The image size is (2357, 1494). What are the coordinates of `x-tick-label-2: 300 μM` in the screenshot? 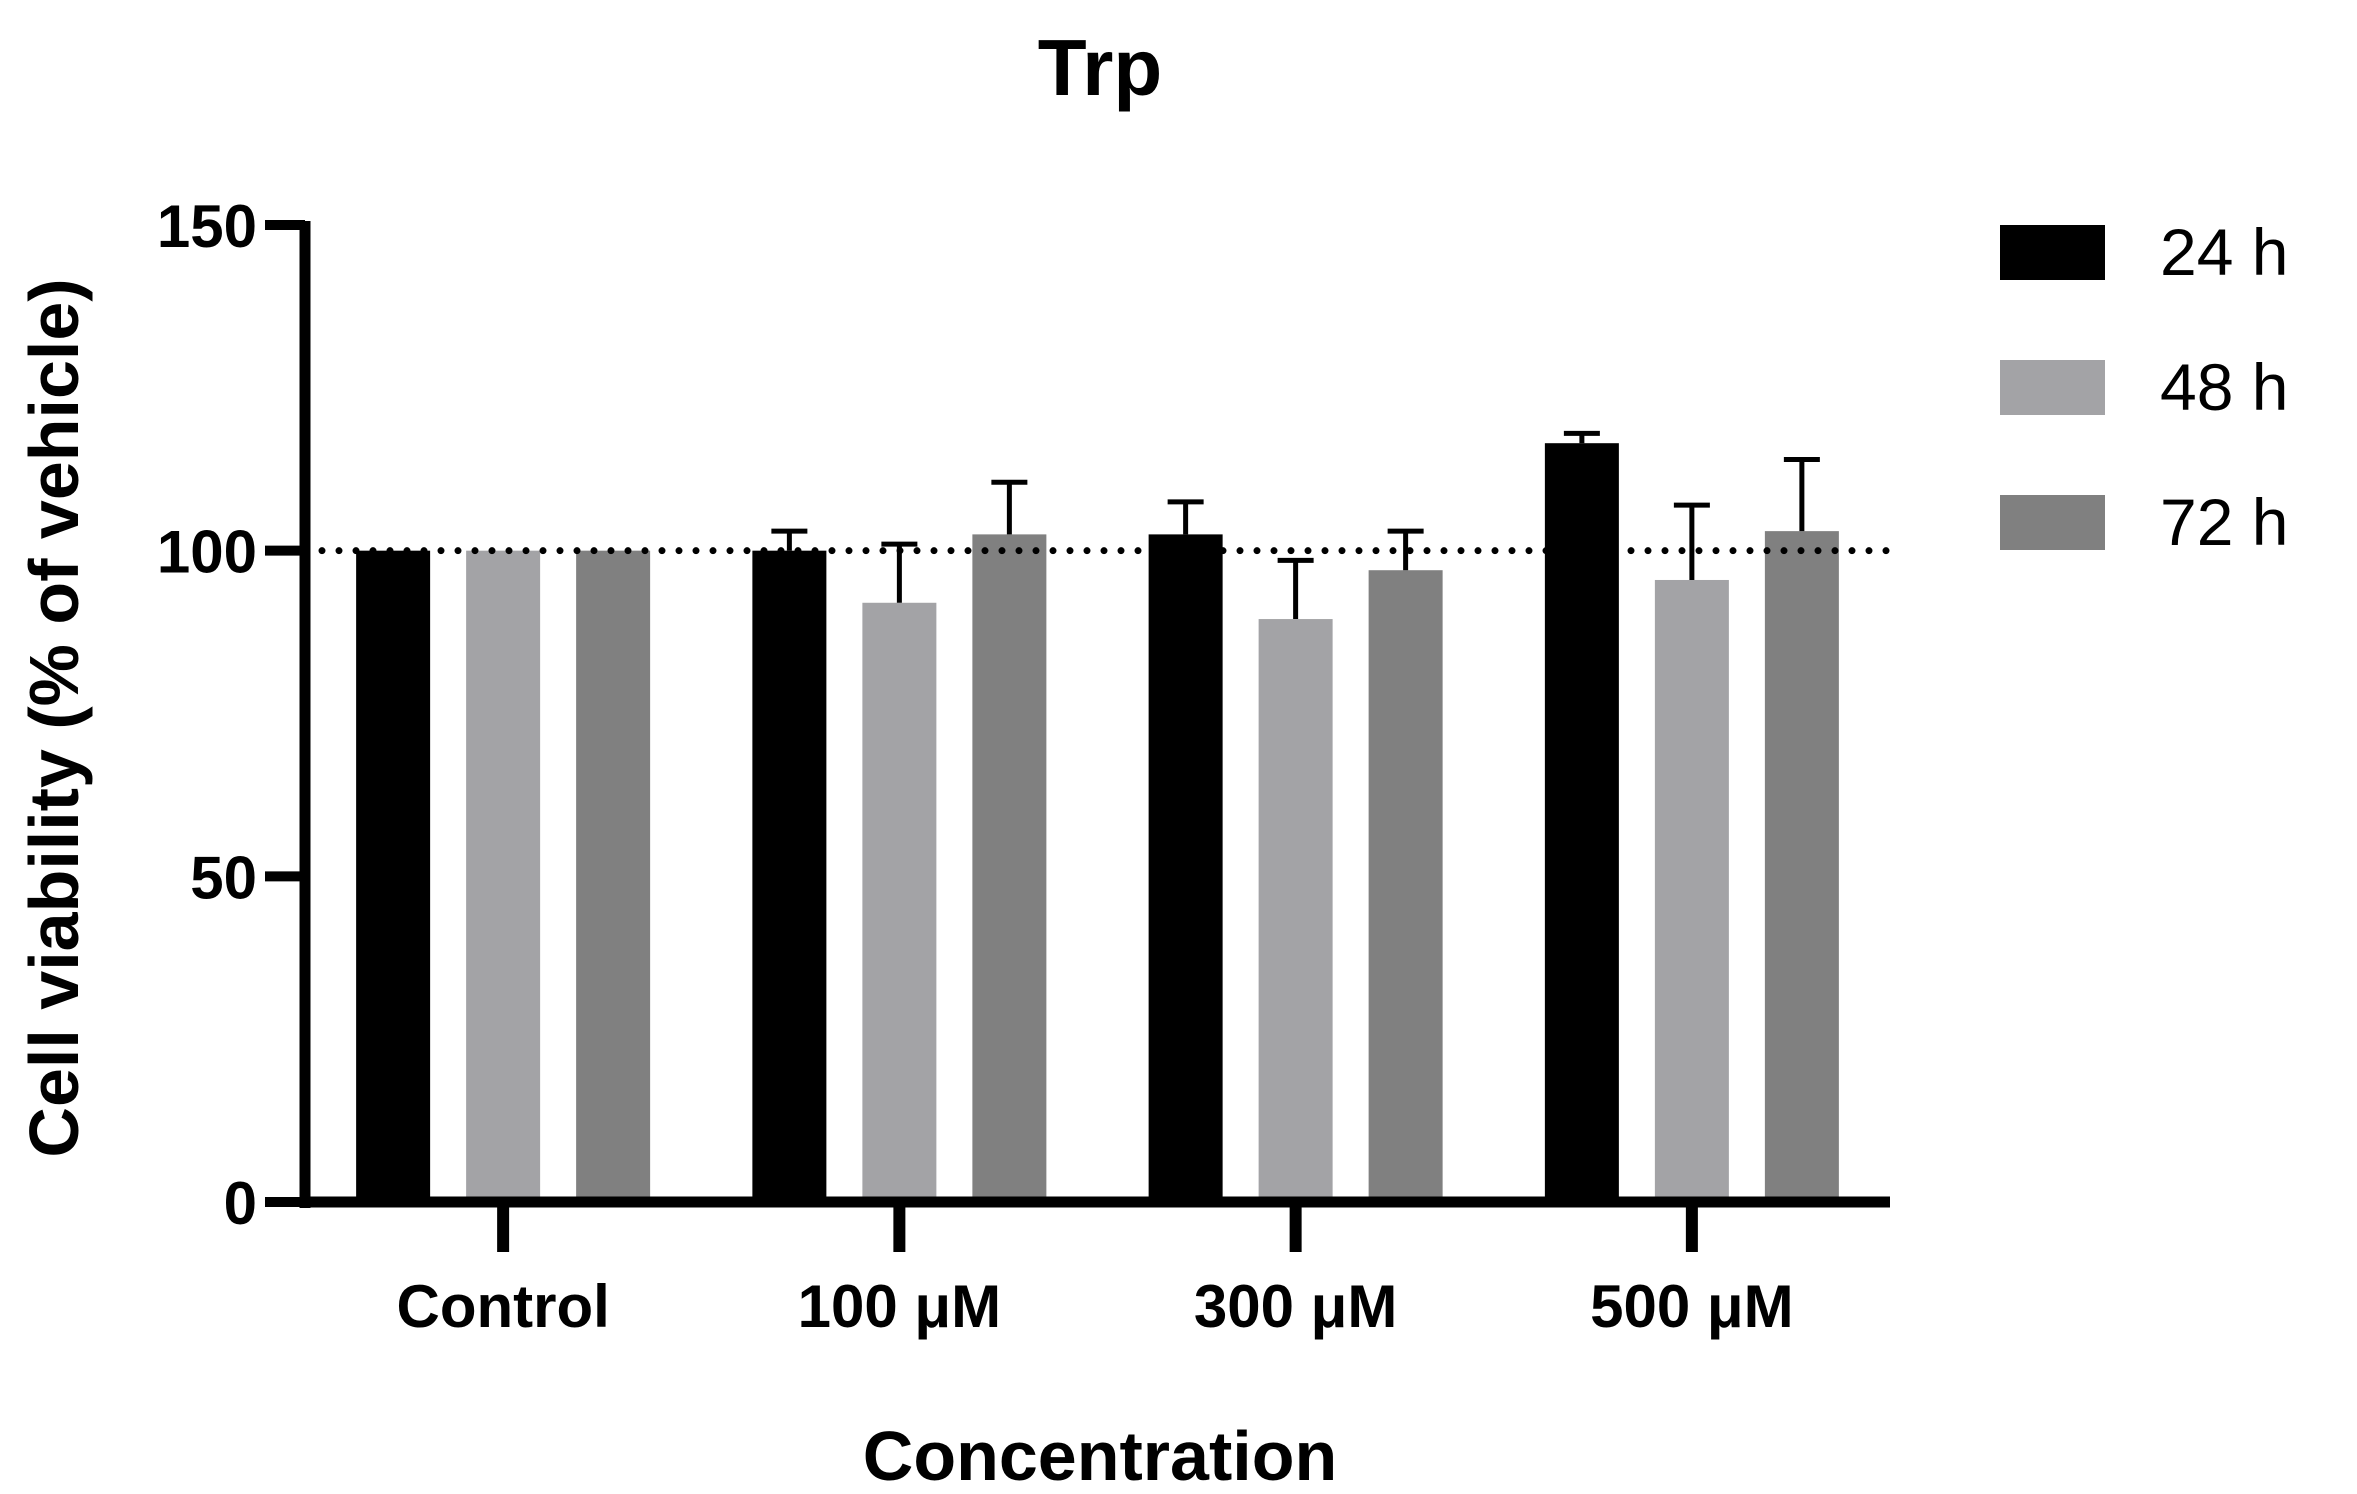 It's located at (1295, 1306).